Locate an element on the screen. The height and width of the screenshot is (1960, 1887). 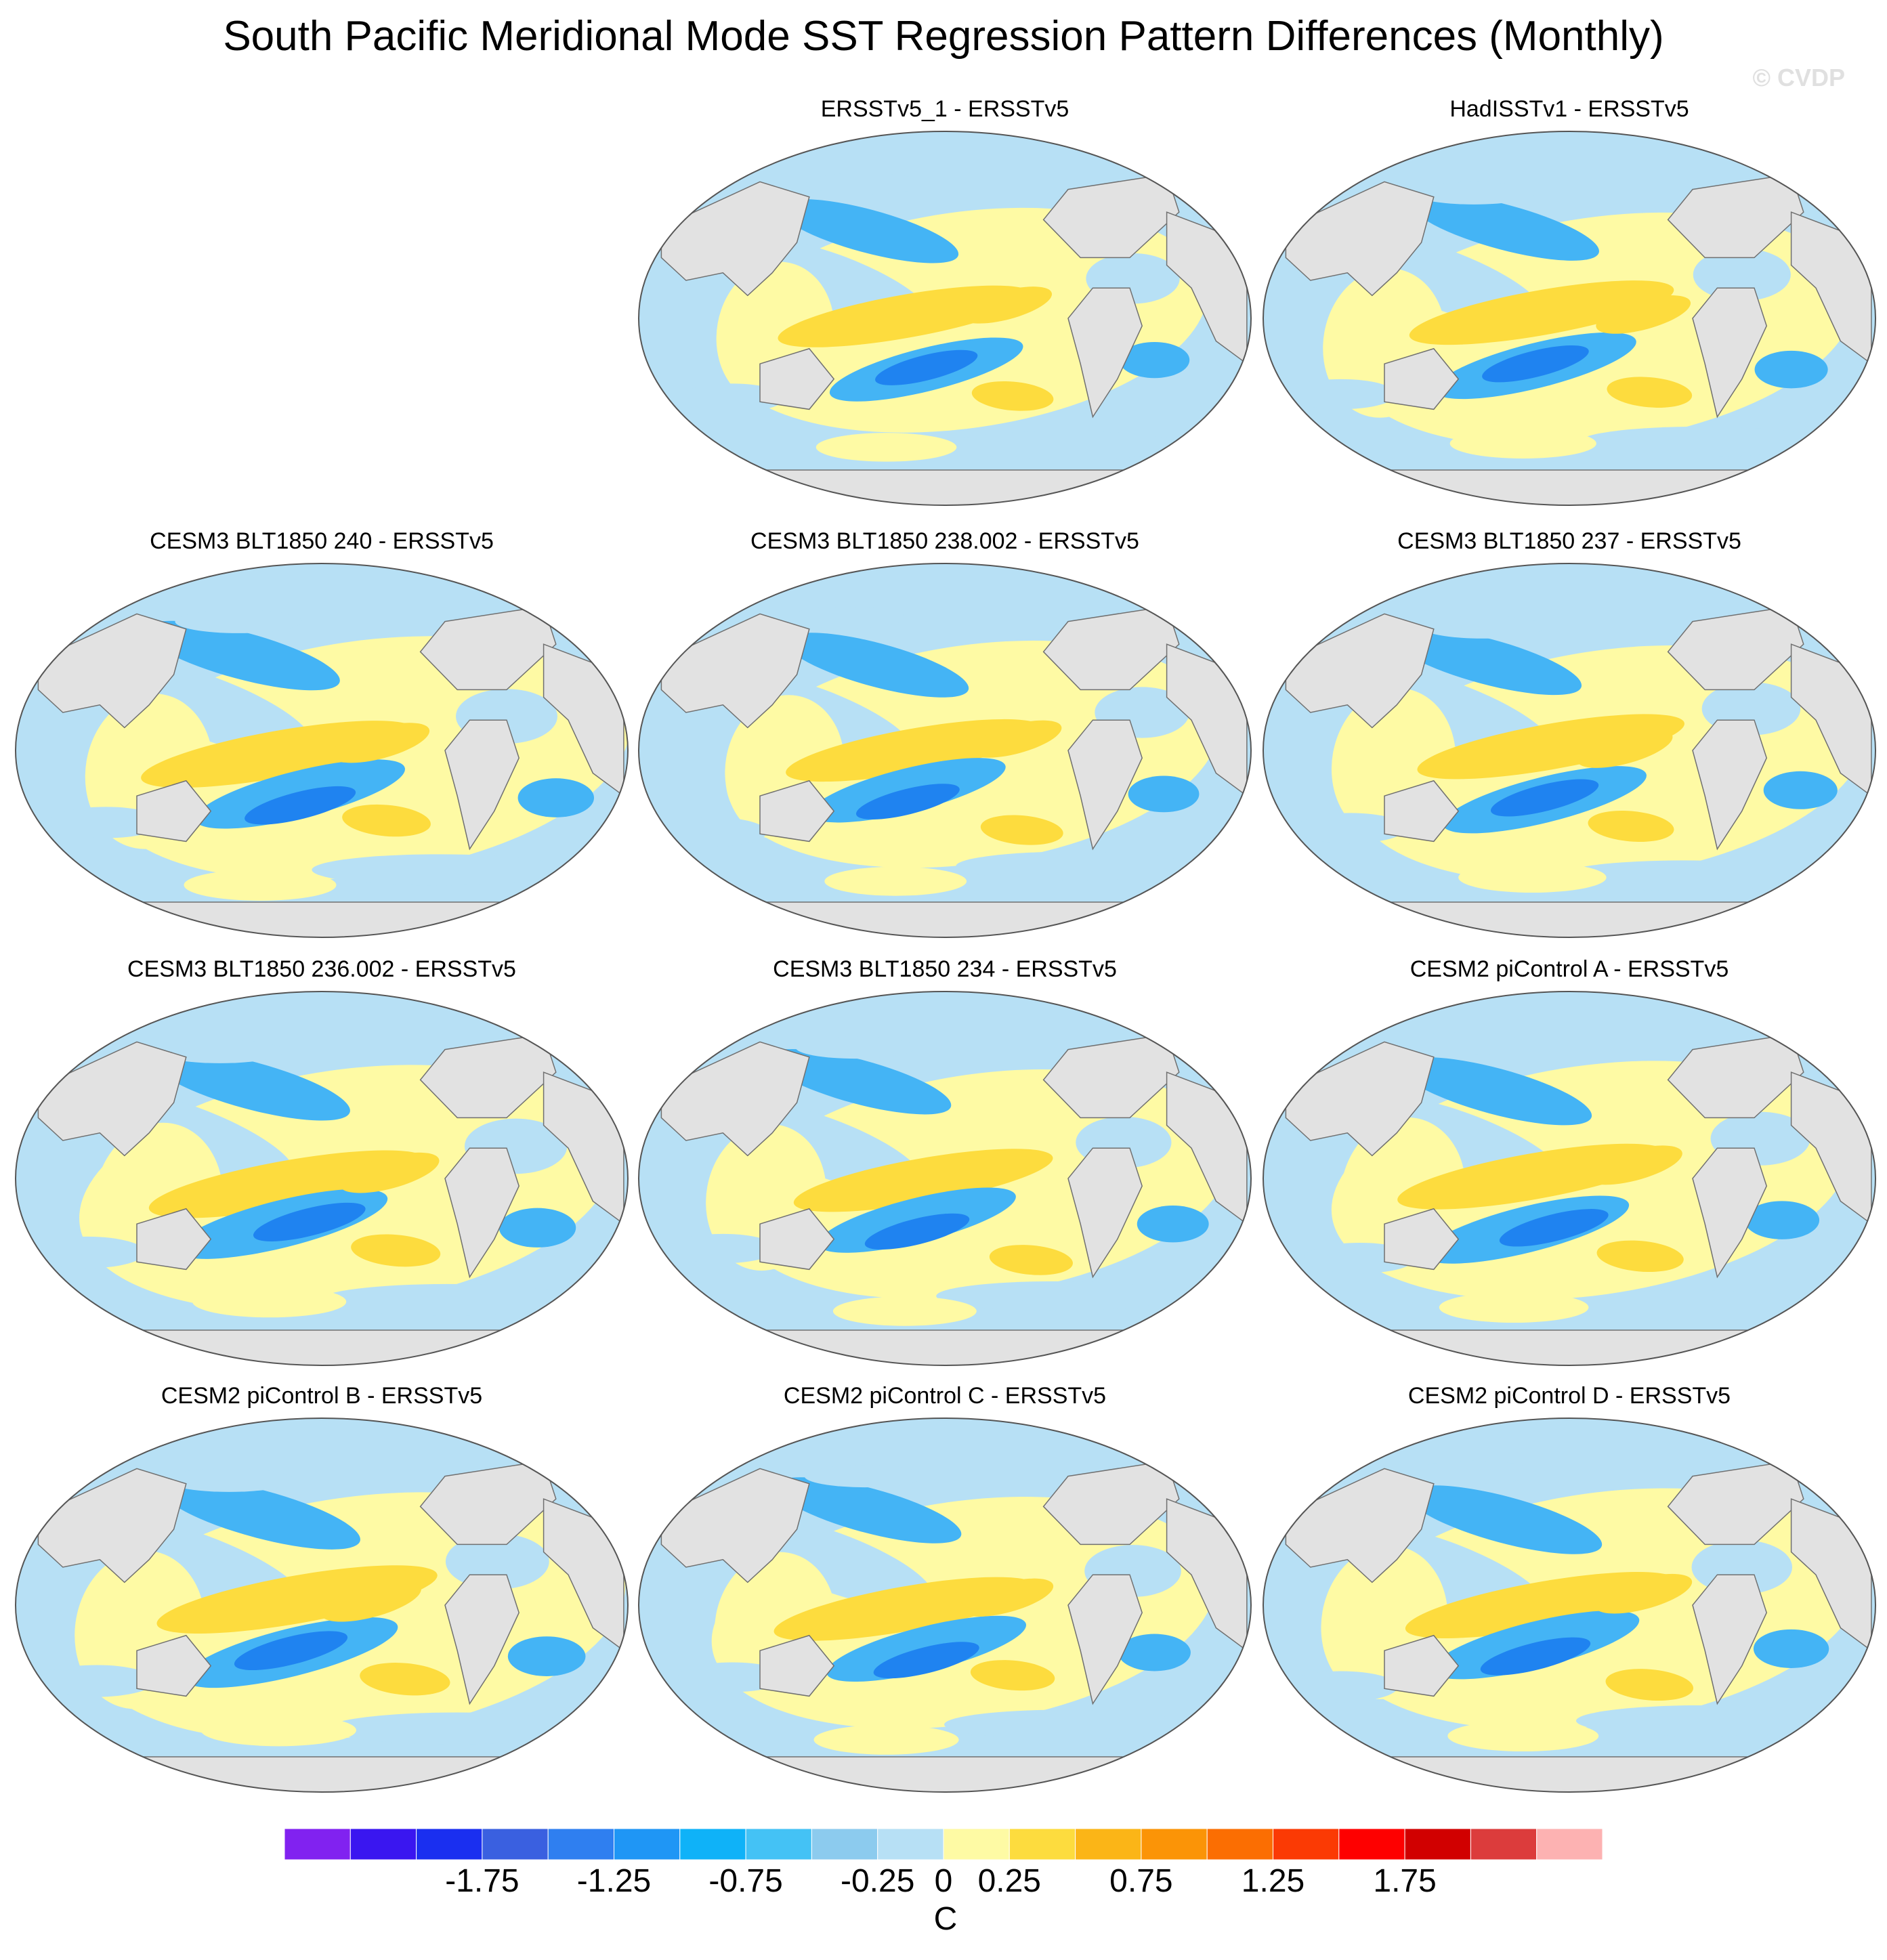
watermark: © CVDP is located at coordinates (1799, 77).